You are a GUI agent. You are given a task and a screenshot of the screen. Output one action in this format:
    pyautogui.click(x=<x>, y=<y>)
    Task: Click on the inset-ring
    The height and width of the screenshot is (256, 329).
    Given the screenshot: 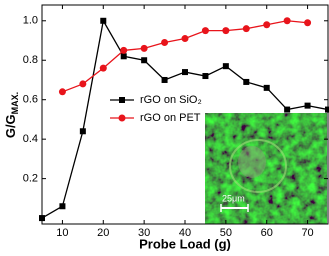 What is the action you would take?
    pyautogui.click(x=258, y=166)
    